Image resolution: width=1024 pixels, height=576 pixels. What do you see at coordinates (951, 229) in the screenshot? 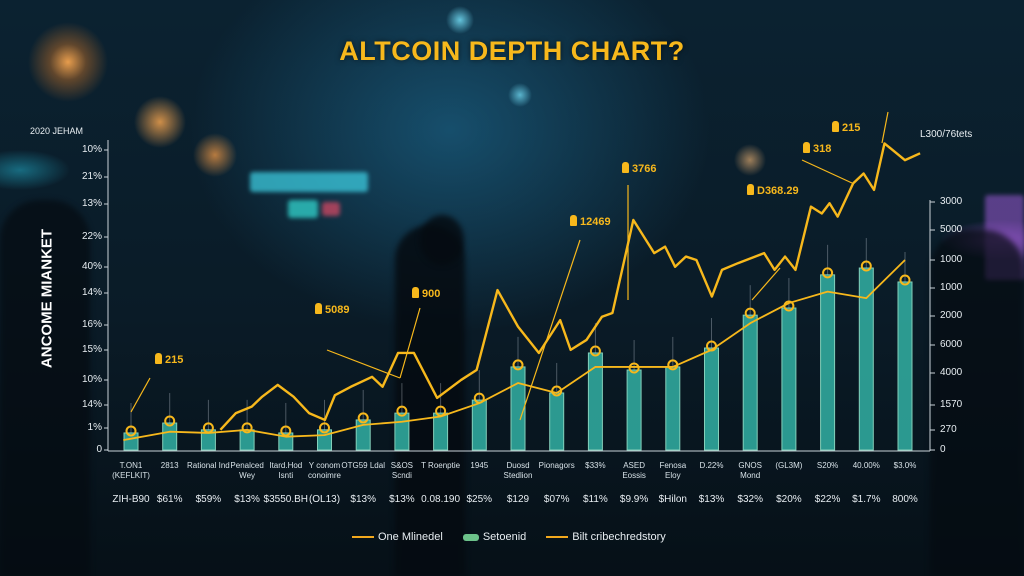
I see `right-tick-label: 5000` at bounding box center [951, 229].